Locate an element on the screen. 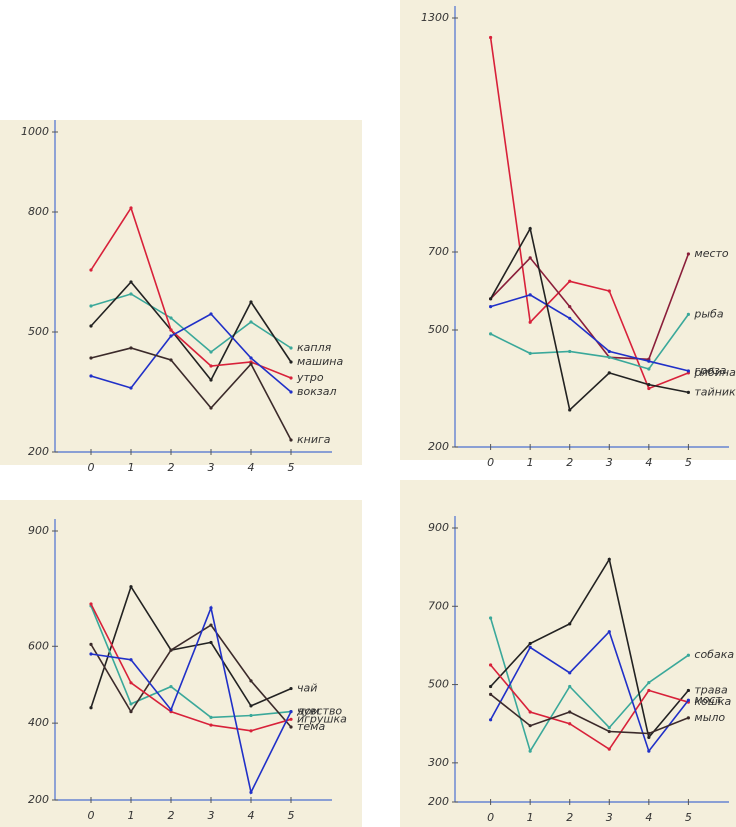  y-tick-label: 1000 is located at coordinates (35, 131).